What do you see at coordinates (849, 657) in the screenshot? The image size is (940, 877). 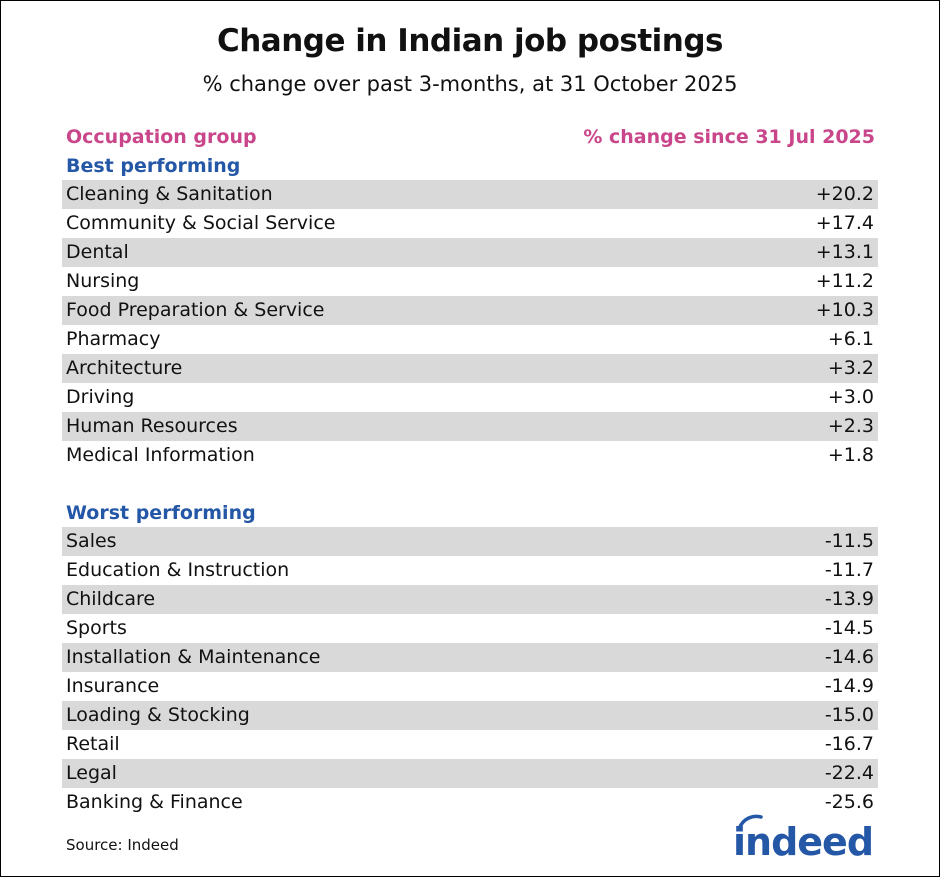 I see `change-value: -14.6` at bounding box center [849, 657].